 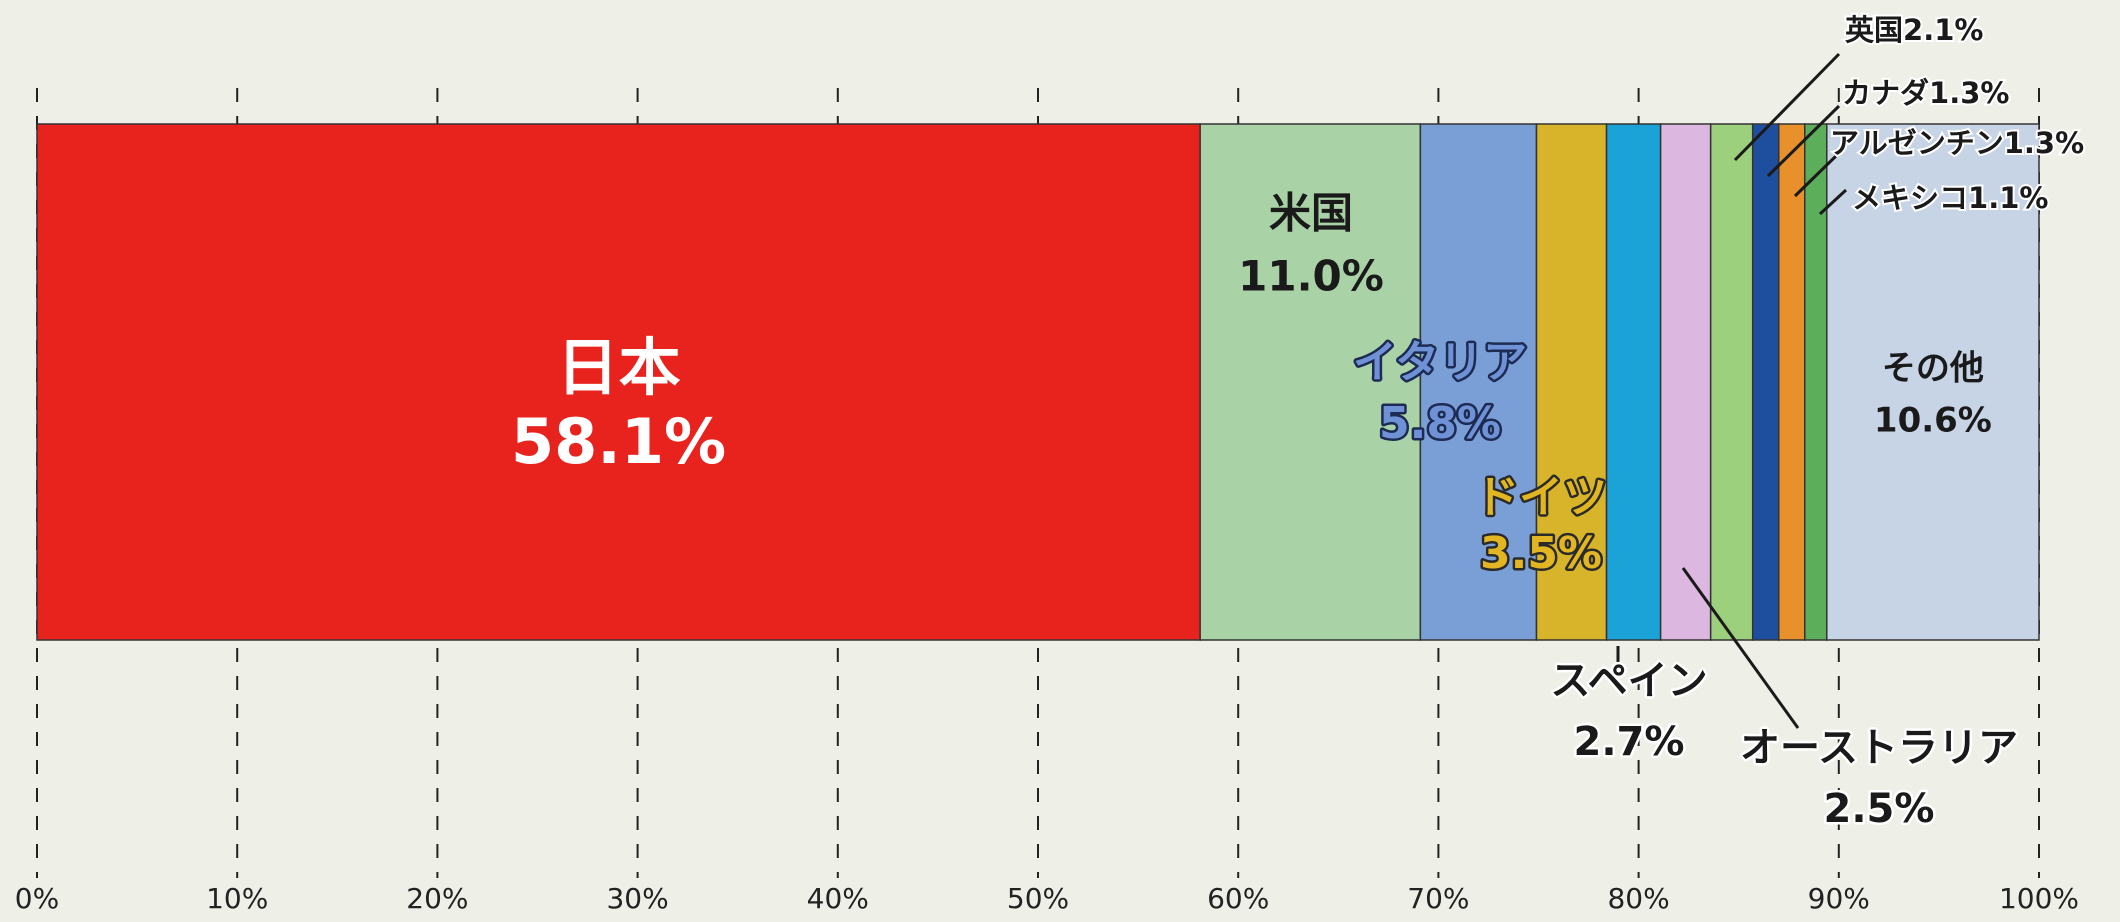 I want to click on x-tick-label: 100%, so click(x=2039, y=898).